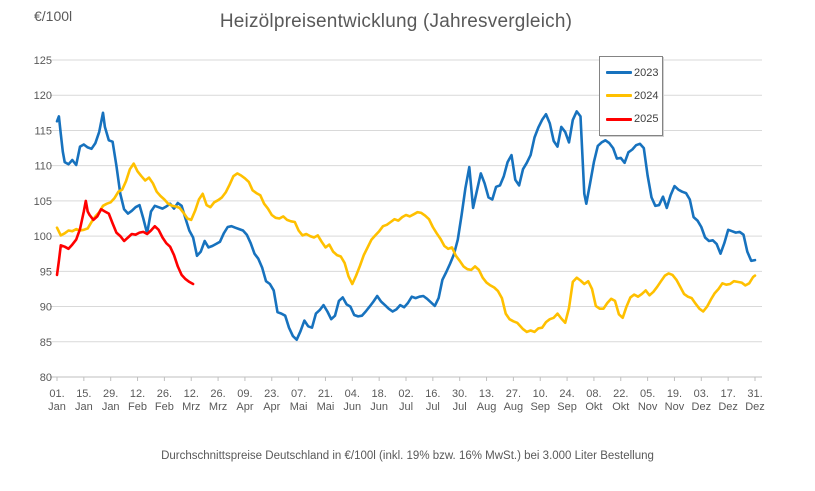 This screenshot has width=815, height=491. I want to click on x-tick-label-6: 26. Mrz, so click(218, 400).